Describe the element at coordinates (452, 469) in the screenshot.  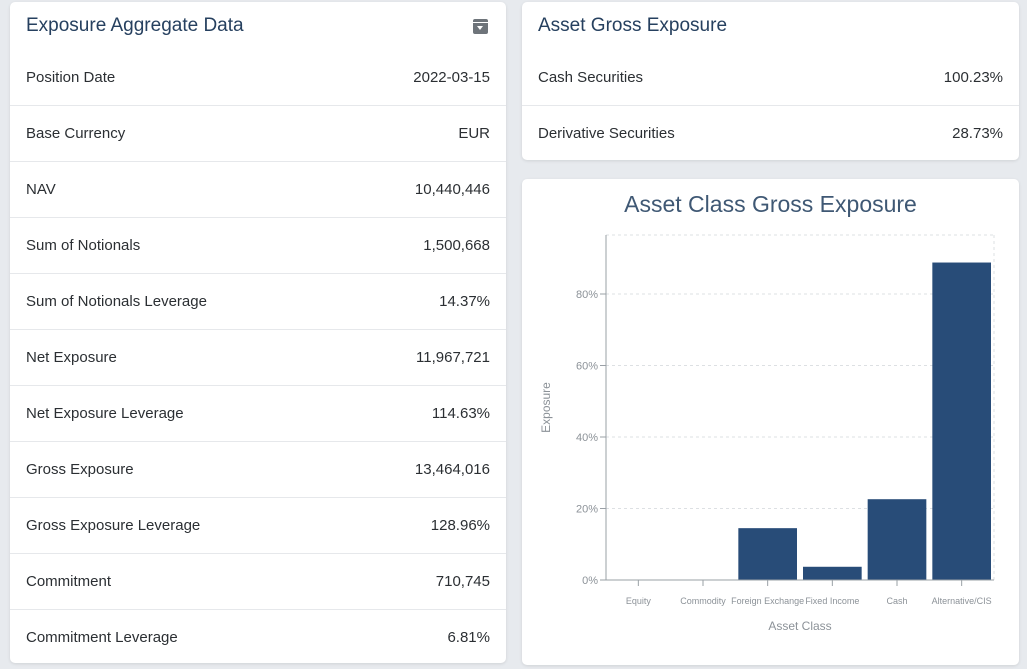
I see `aggregate-row-value: 13,464,016` at that location.